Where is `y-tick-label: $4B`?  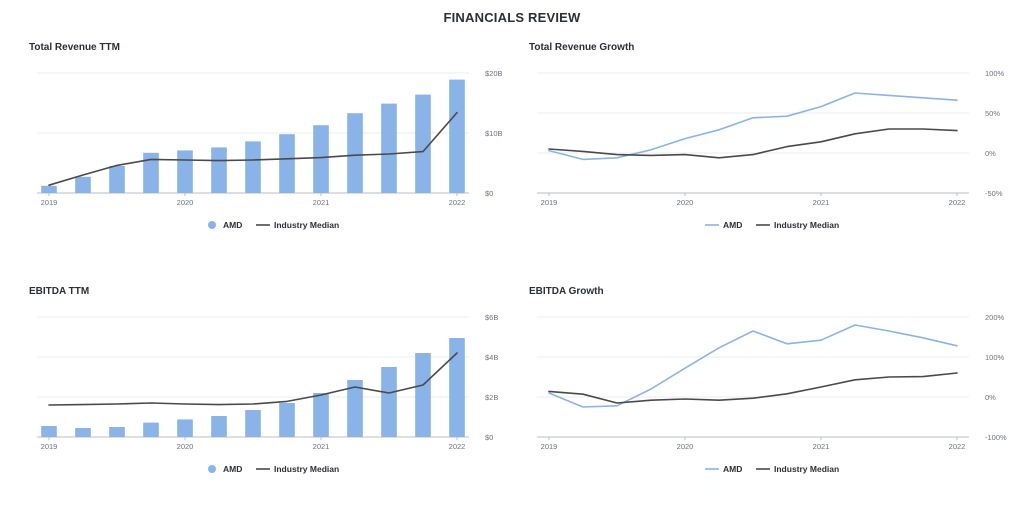
y-tick-label: $4B is located at coordinates (491, 357).